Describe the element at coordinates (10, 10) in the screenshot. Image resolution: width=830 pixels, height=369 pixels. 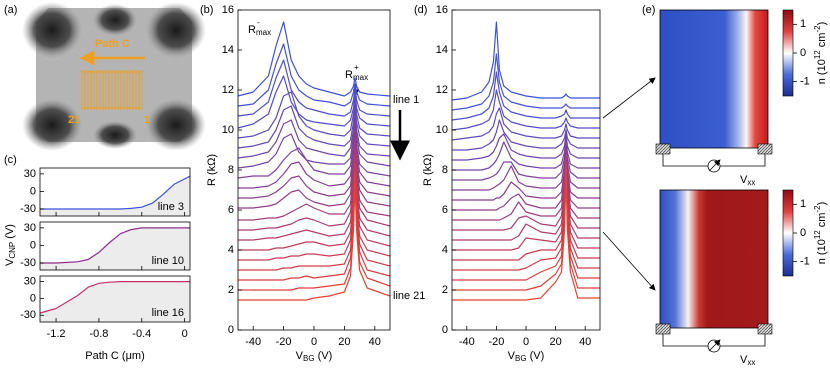
I see `panel-label: (a)` at that location.